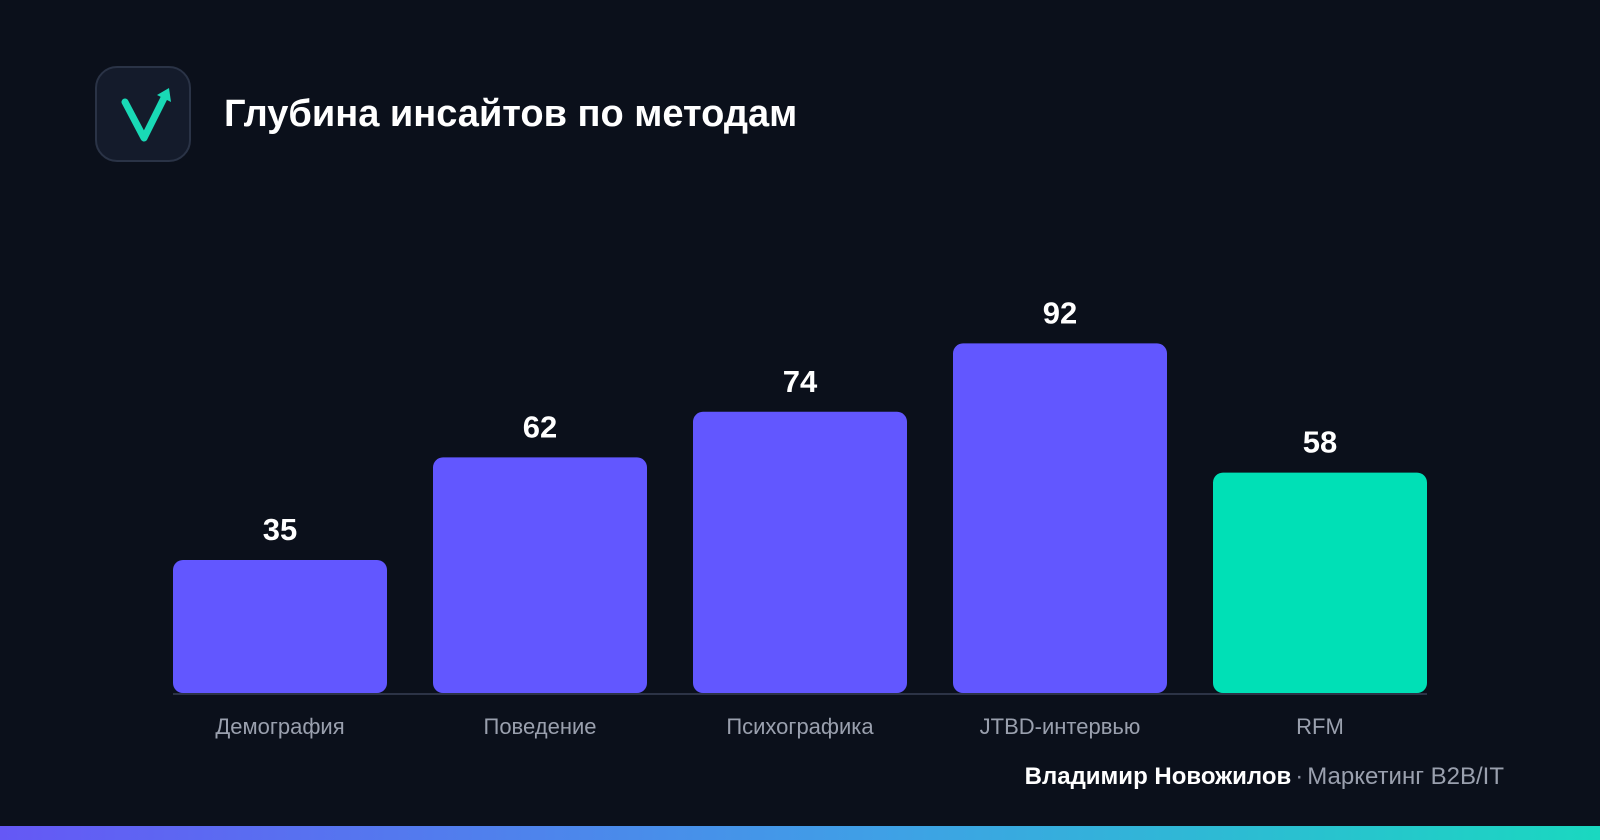  I want to click on brand-logo, so click(143, 114).